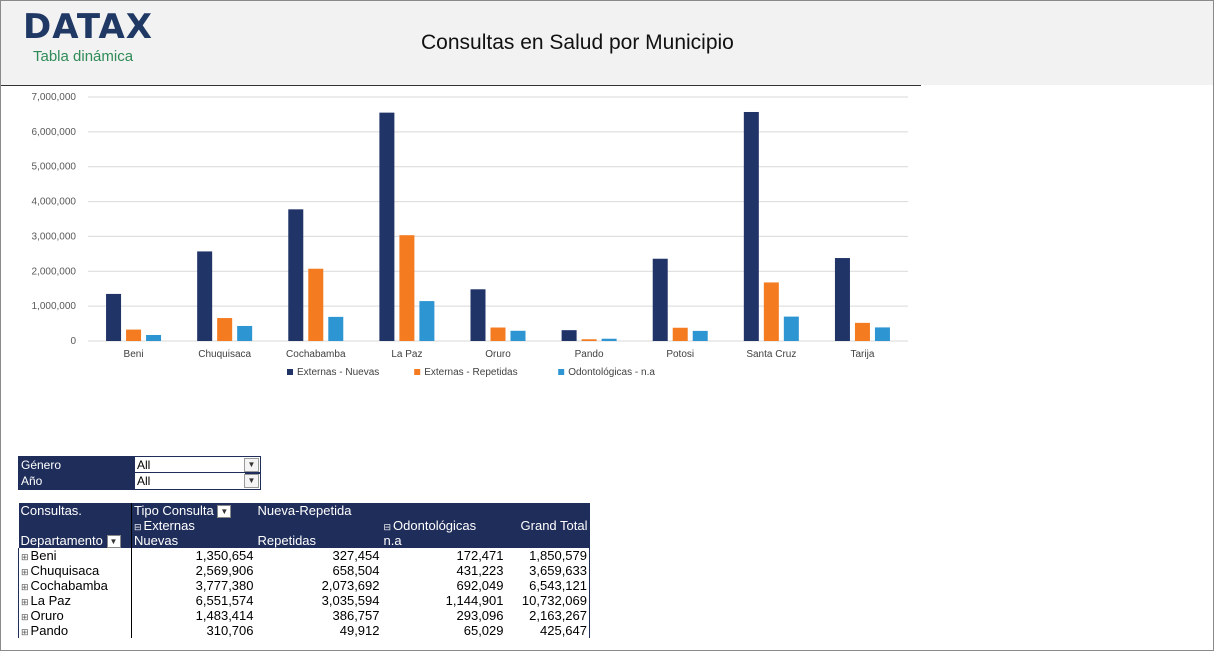 This screenshot has height=651, width=1214. What do you see at coordinates (193, 526) in the screenshot?
I see `col-group-externas: ⊟ Externas` at bounding box center [193, 526].